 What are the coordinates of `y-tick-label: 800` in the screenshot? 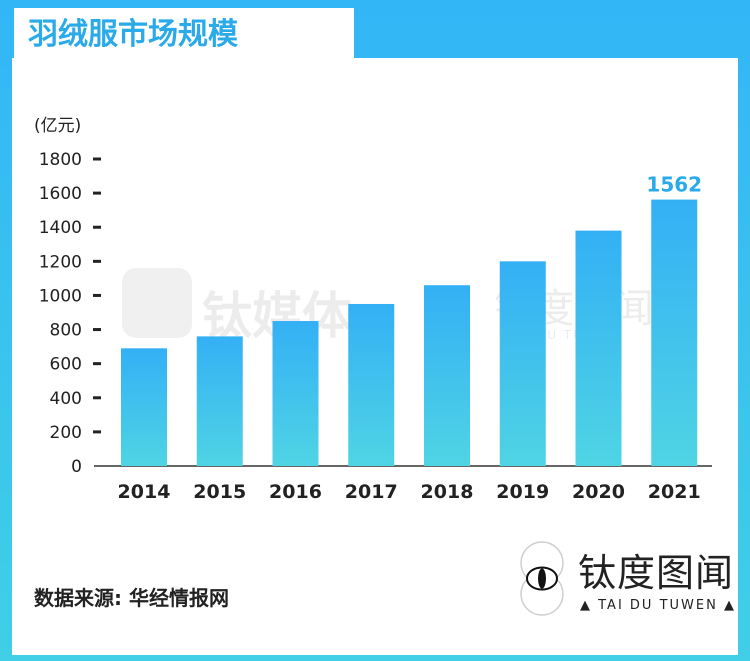 It's located at (66, 331).